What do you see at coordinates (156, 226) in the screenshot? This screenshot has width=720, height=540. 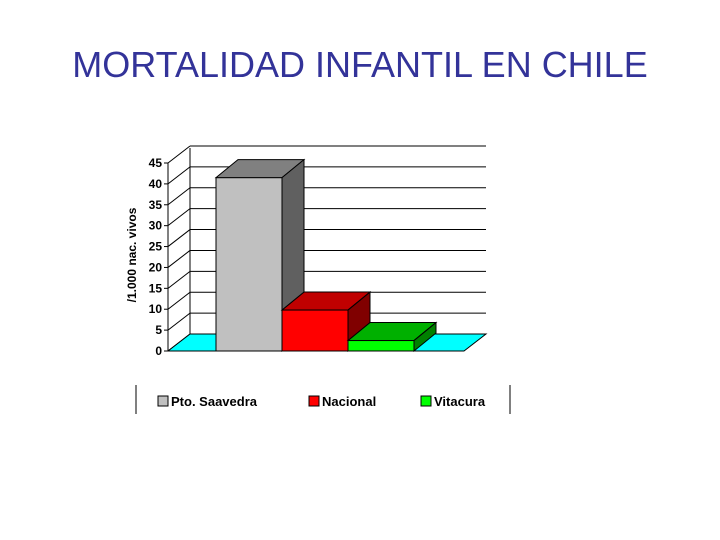 I see `y-tick-label: 30` at bounding box center [156, 226].